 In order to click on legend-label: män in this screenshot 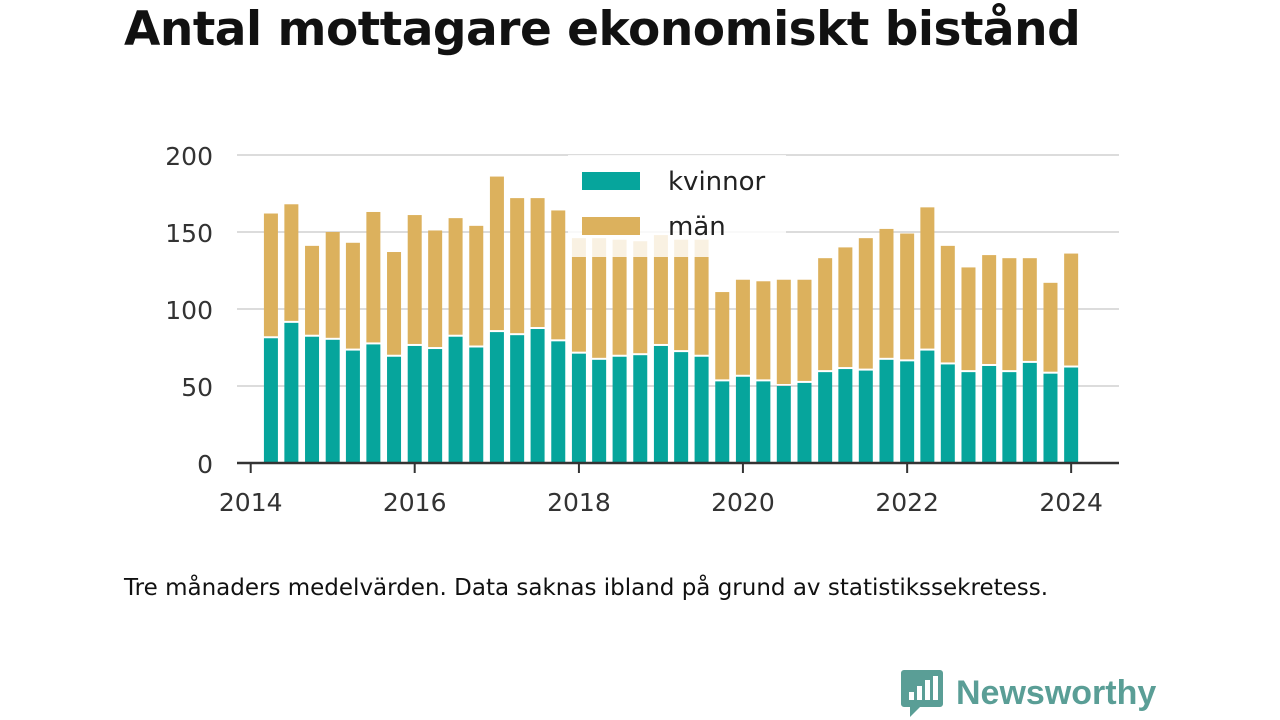, I will do `click(697, 227)`.